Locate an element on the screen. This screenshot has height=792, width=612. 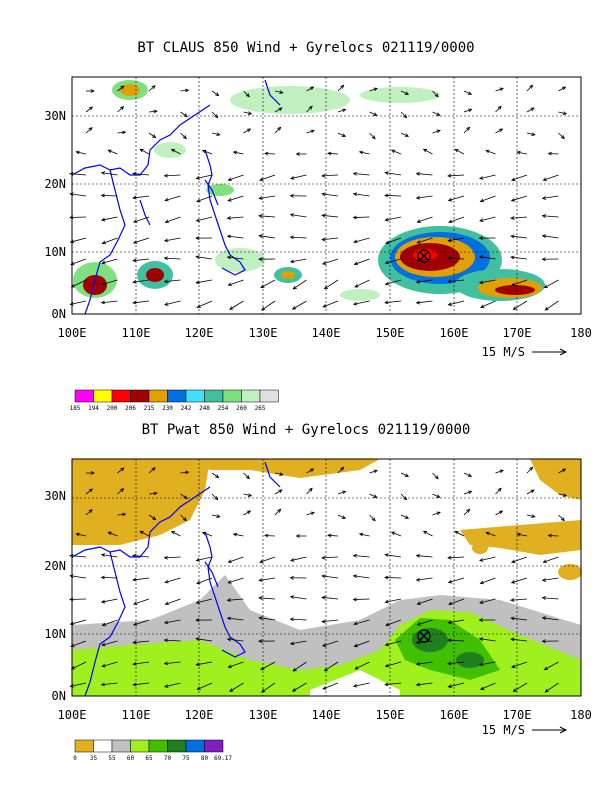
colorbar-tick-label: 230 is located at coordinates (167, 408).